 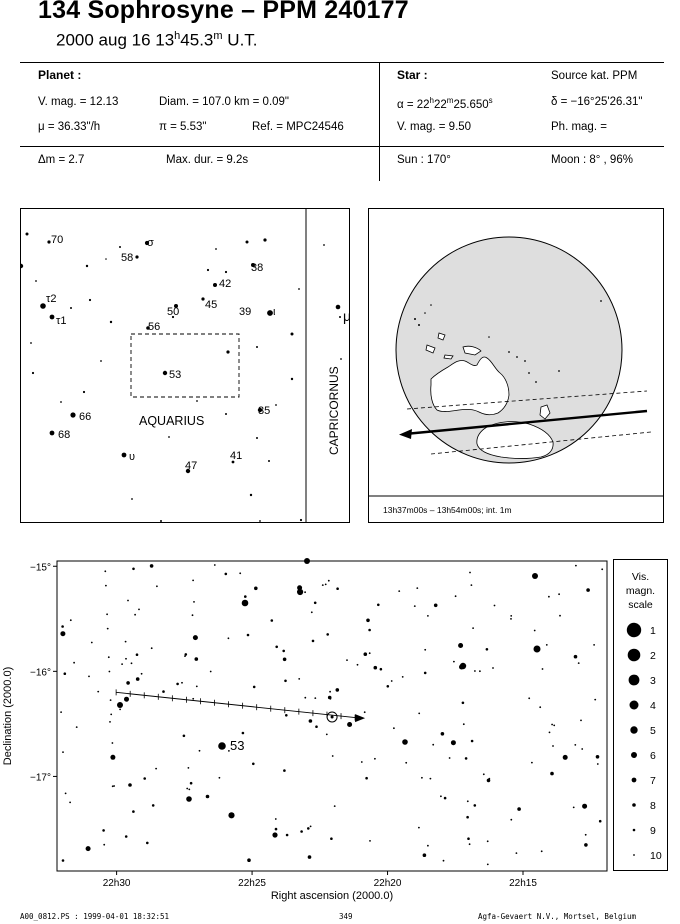 What do you see at coordinates (117, 883) in the screenshot?
I see `x-tick-label: 22h30` at bounding box center [117, 883].